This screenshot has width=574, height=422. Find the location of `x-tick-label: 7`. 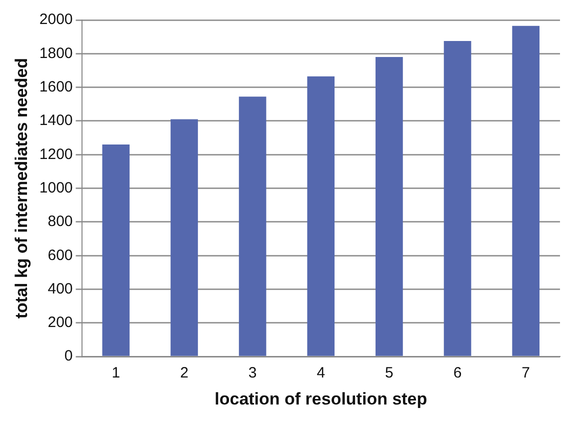

x-tick-label: 7 is located at coordinates (526, 373).